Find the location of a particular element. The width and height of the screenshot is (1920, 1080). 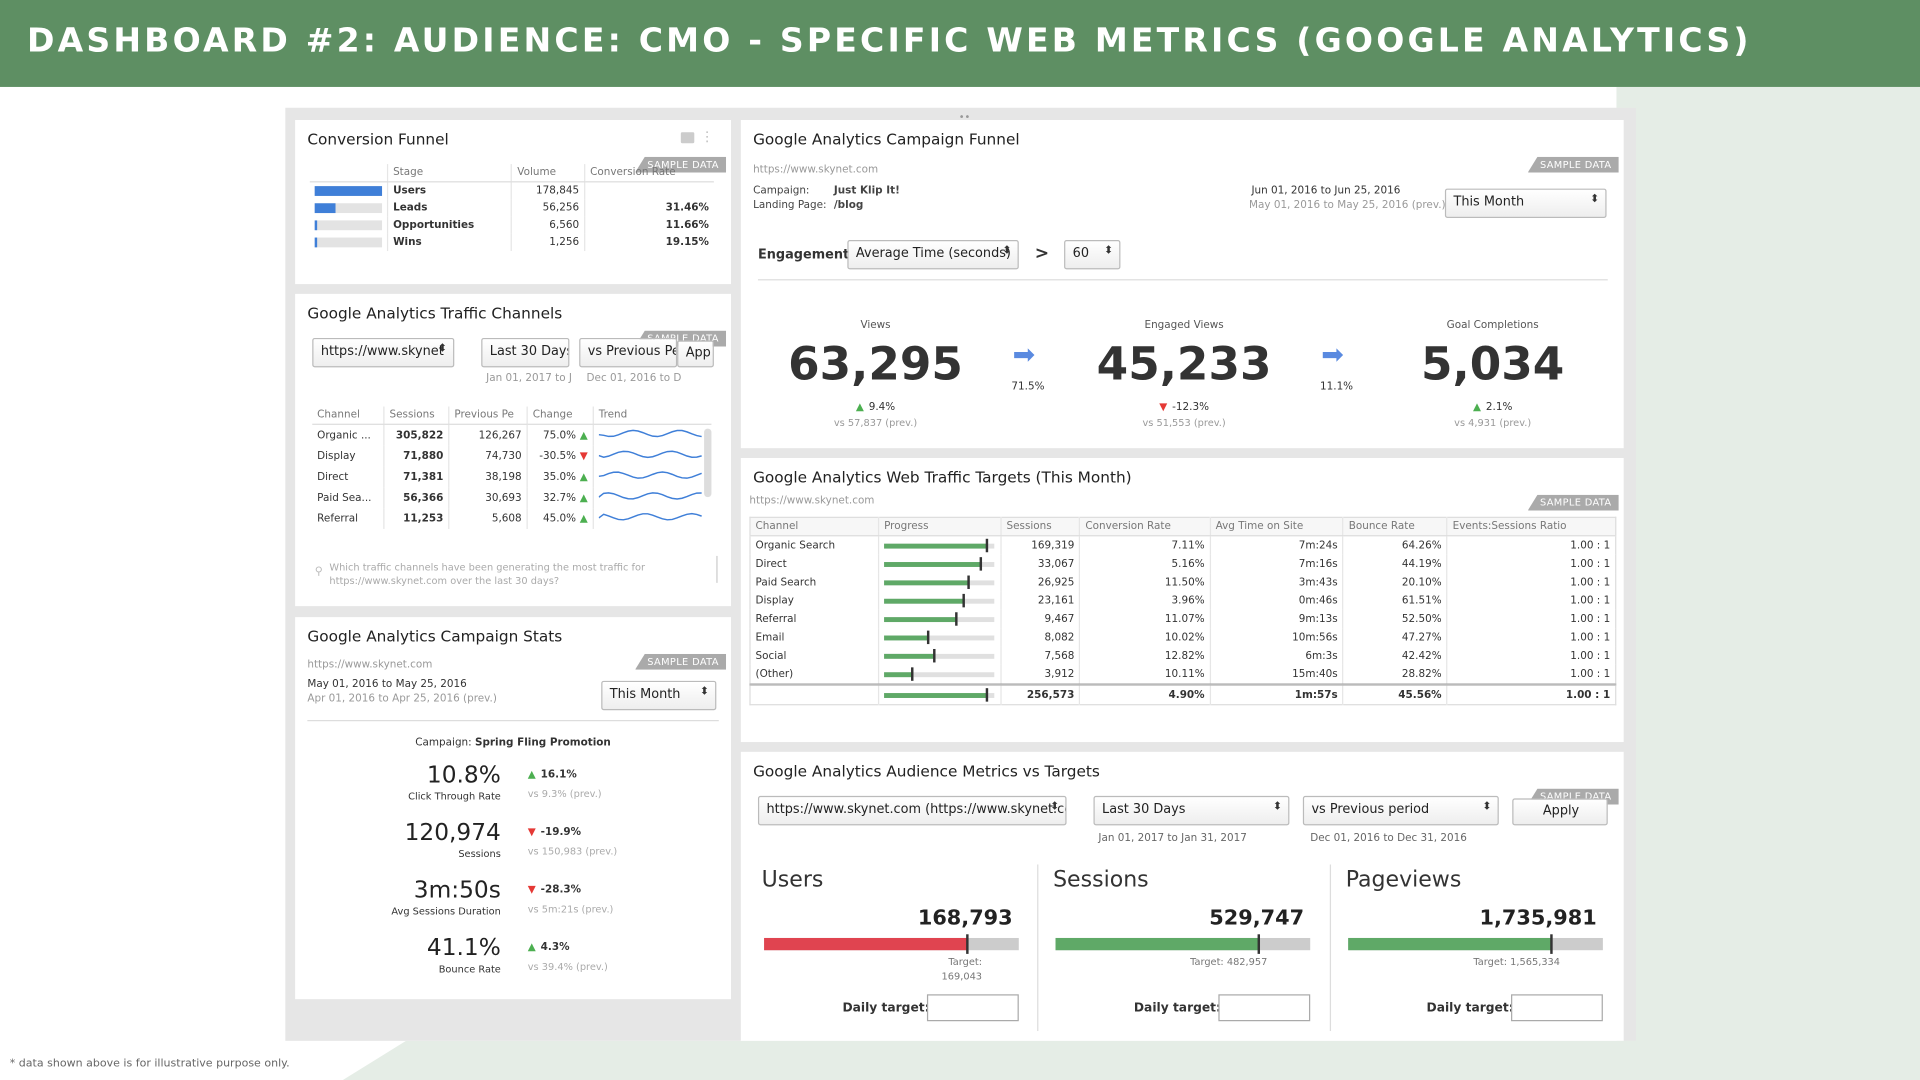

step-conversion: 11.1% is located at coordinates (1337, 387).